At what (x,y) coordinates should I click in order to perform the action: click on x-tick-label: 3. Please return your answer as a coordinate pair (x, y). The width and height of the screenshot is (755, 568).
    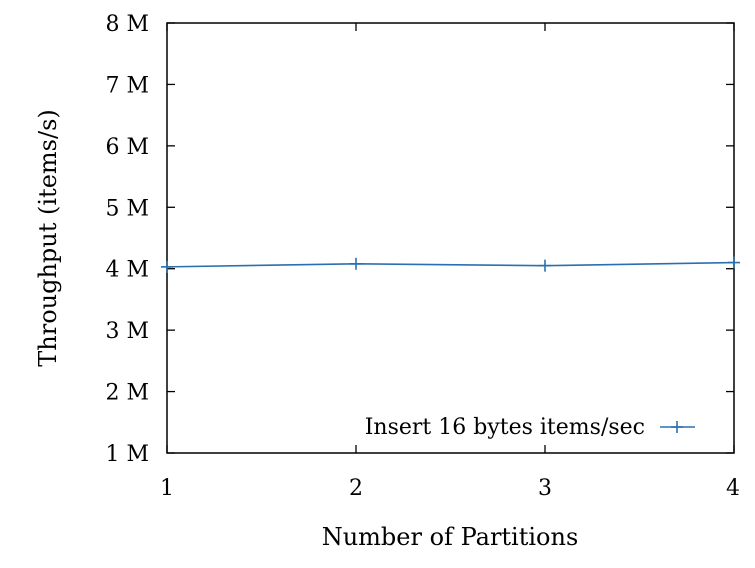
    Looking at the image, I should click on (545, 488).